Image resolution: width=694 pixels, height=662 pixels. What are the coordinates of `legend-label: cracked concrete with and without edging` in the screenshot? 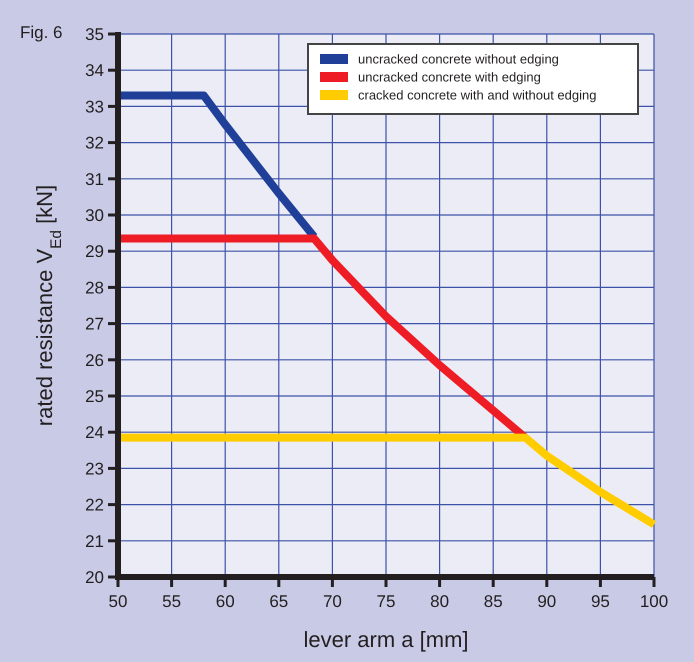 It's located at (477, 95).